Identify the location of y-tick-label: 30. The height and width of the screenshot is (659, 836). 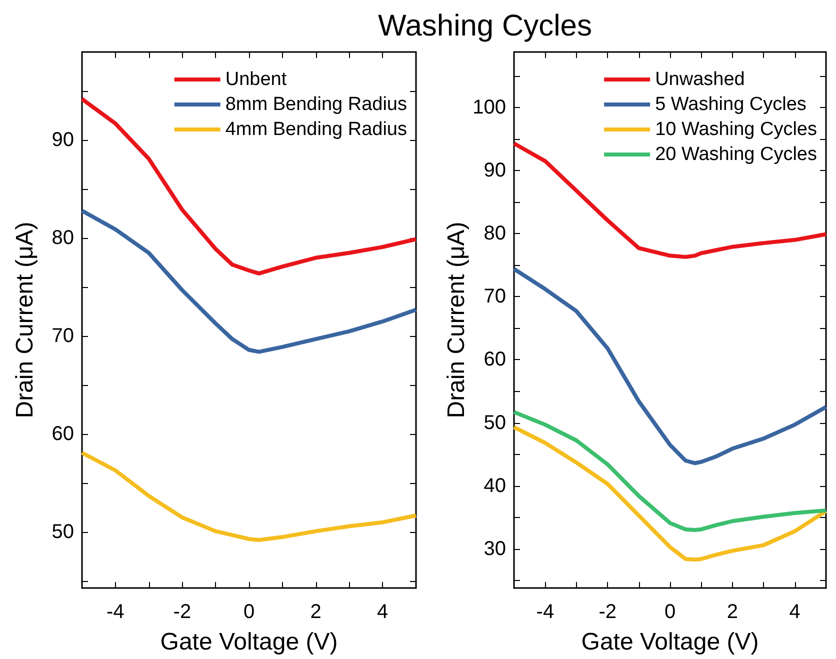
(495, 549).